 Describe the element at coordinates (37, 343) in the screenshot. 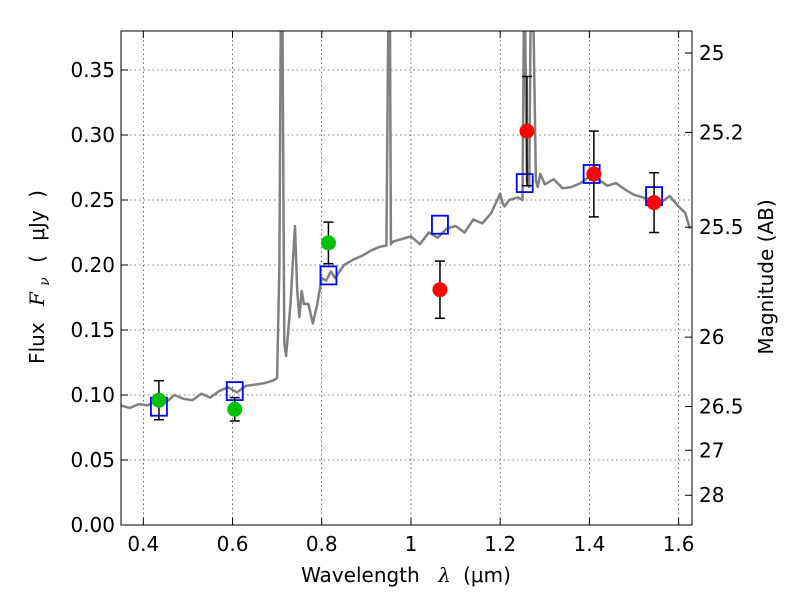

I see `y-axis-title-text: Flux` at that location.